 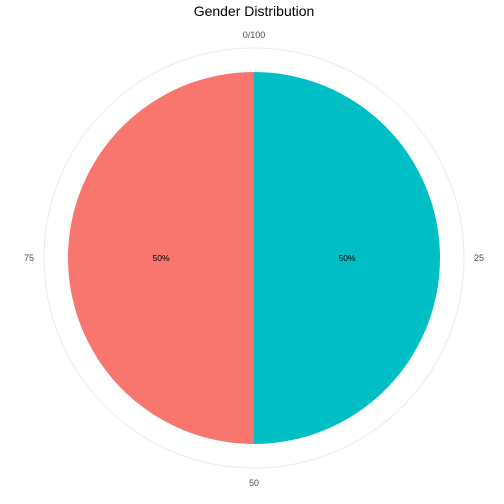 What do you see at coordinates (29, 258) in the screenshot?
I see `angular-tick-label-3: 75` at bounding box center [29, 258].